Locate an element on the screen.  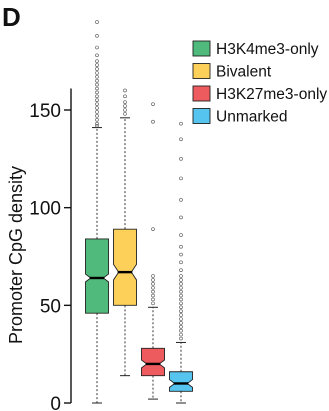
y-axis: 0 50 100 150 is located at coordinates (50, 249).